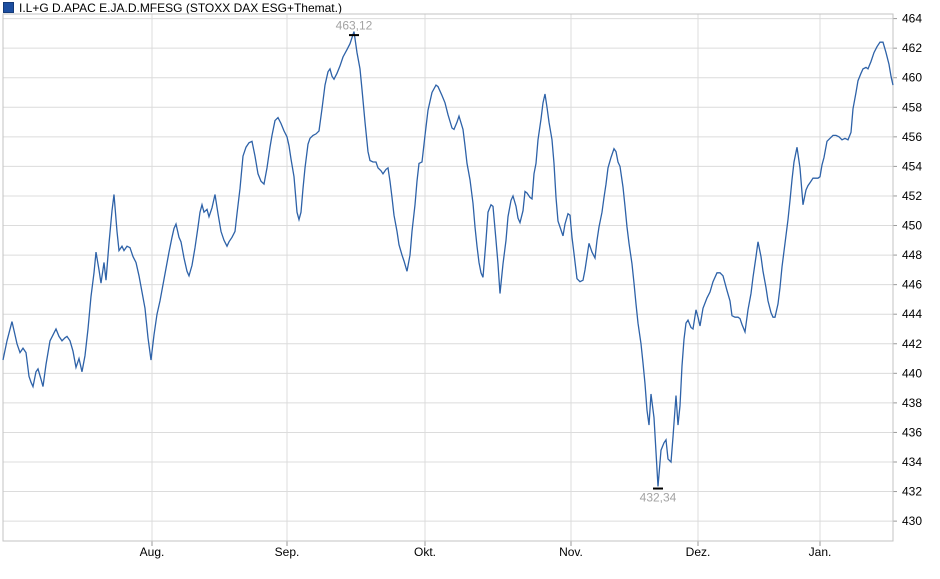 The image size is (940, 579). Describe the element at coordinates (912, 78) in the screenshot. I see `y-axis-tick-label: 460` at that location.